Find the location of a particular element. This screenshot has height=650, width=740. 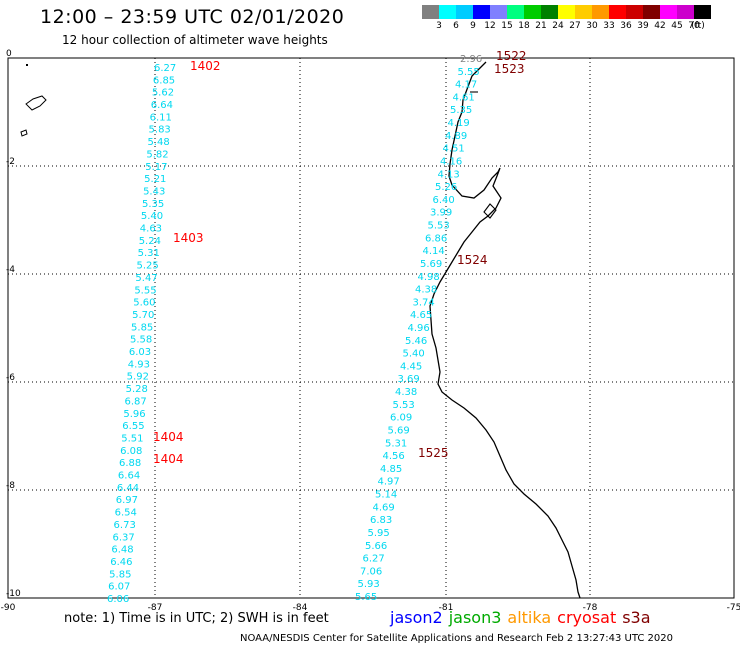

swh-value-left: 5.60 is located at coordinates (144, 303).